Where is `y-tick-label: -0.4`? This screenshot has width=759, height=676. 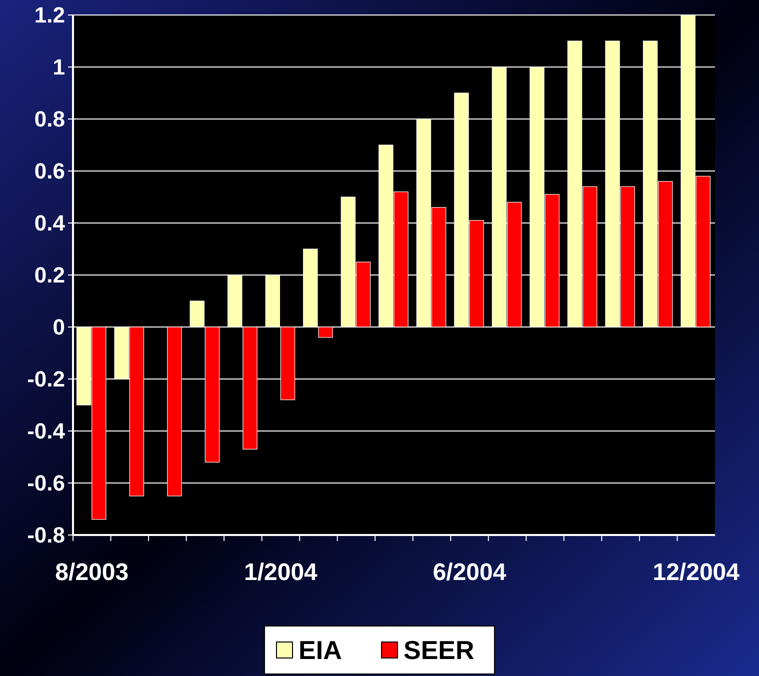
y-tick-label: -0.4 is located at coordinates (46, 431).